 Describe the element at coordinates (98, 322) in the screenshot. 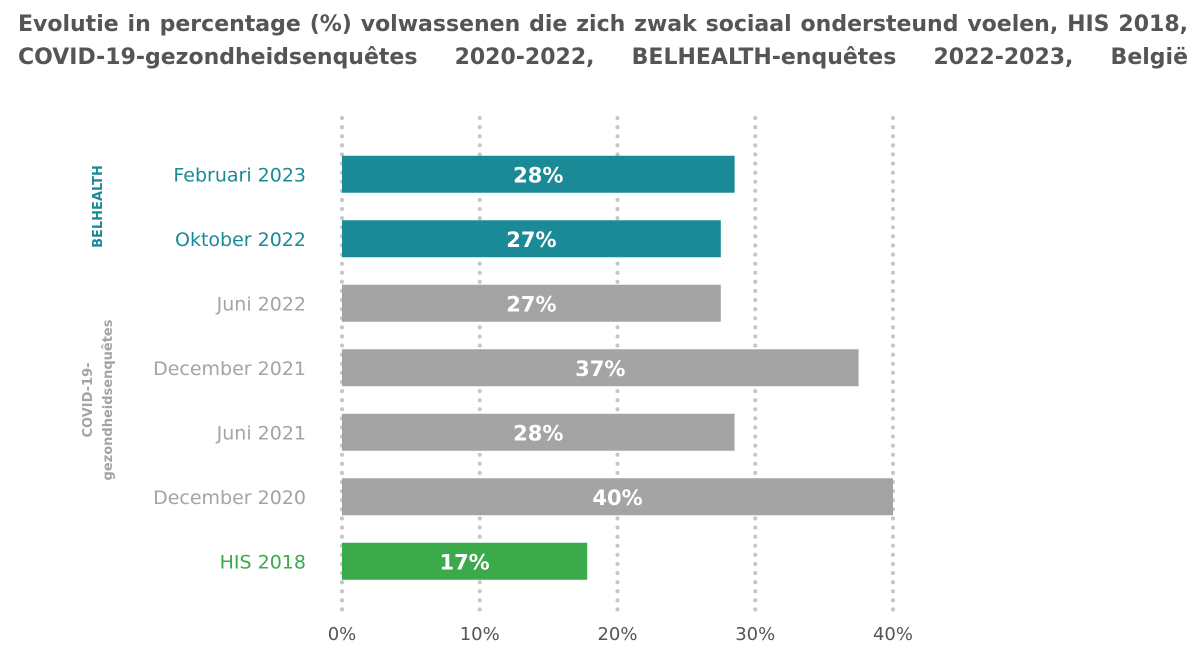

I see `group-labels: BELHEALTH COVID-19- gezondheidsenquêtes` at that location.